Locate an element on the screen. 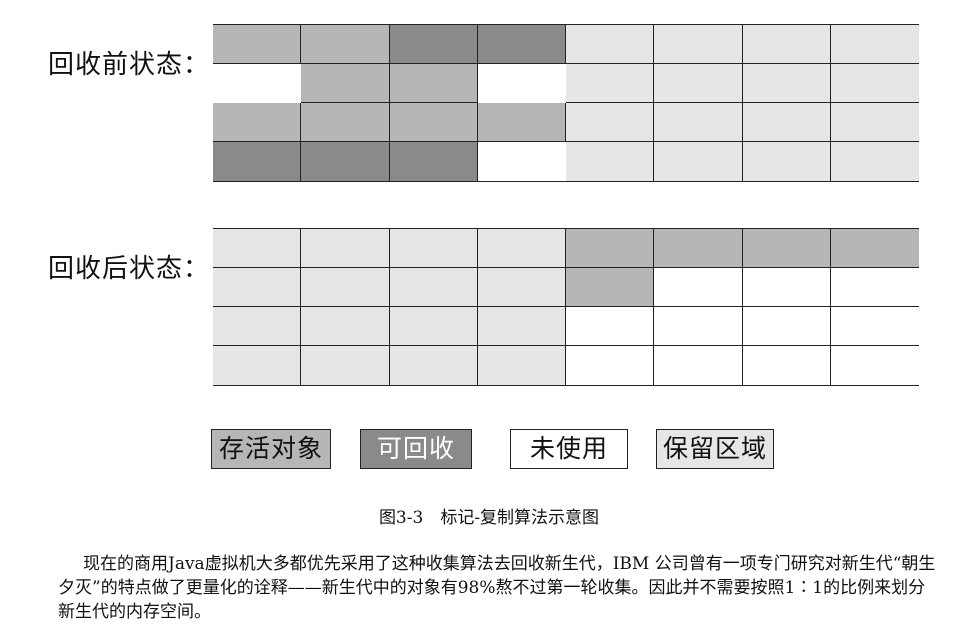 This screenshot has width=978, height=635. after-cell-r3-c6 is located at coordinates (786, 365).